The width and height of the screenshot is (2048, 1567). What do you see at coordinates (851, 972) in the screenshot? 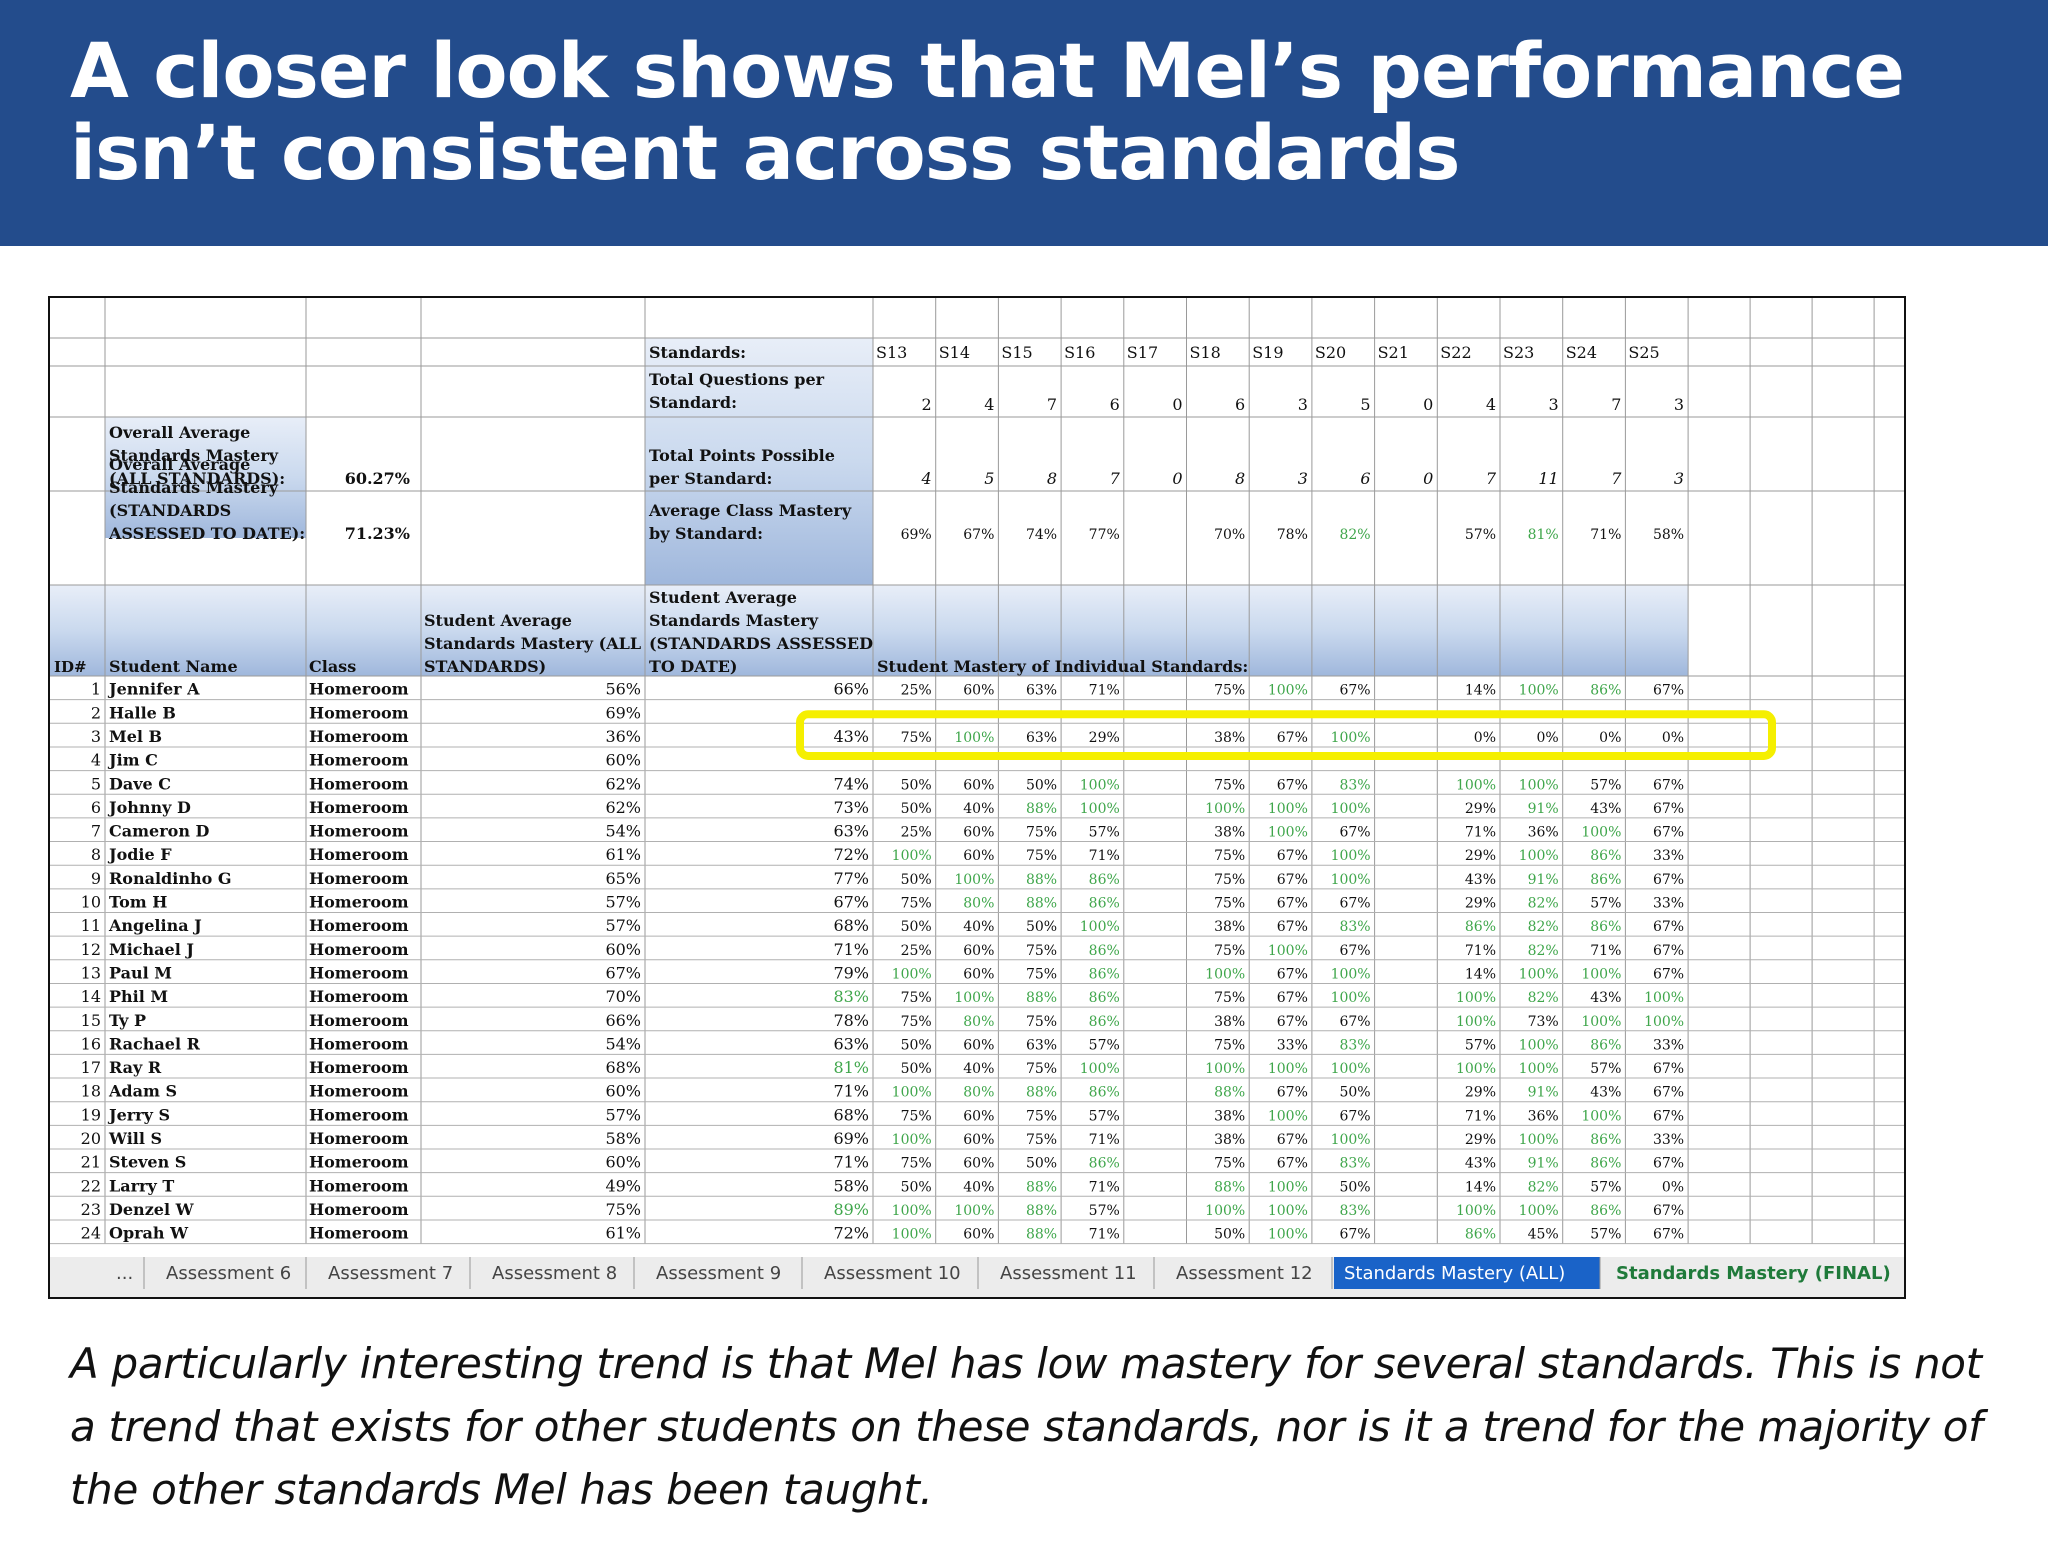
I see `student-avg-to-date: 79%` at bounding box center [851, 972].